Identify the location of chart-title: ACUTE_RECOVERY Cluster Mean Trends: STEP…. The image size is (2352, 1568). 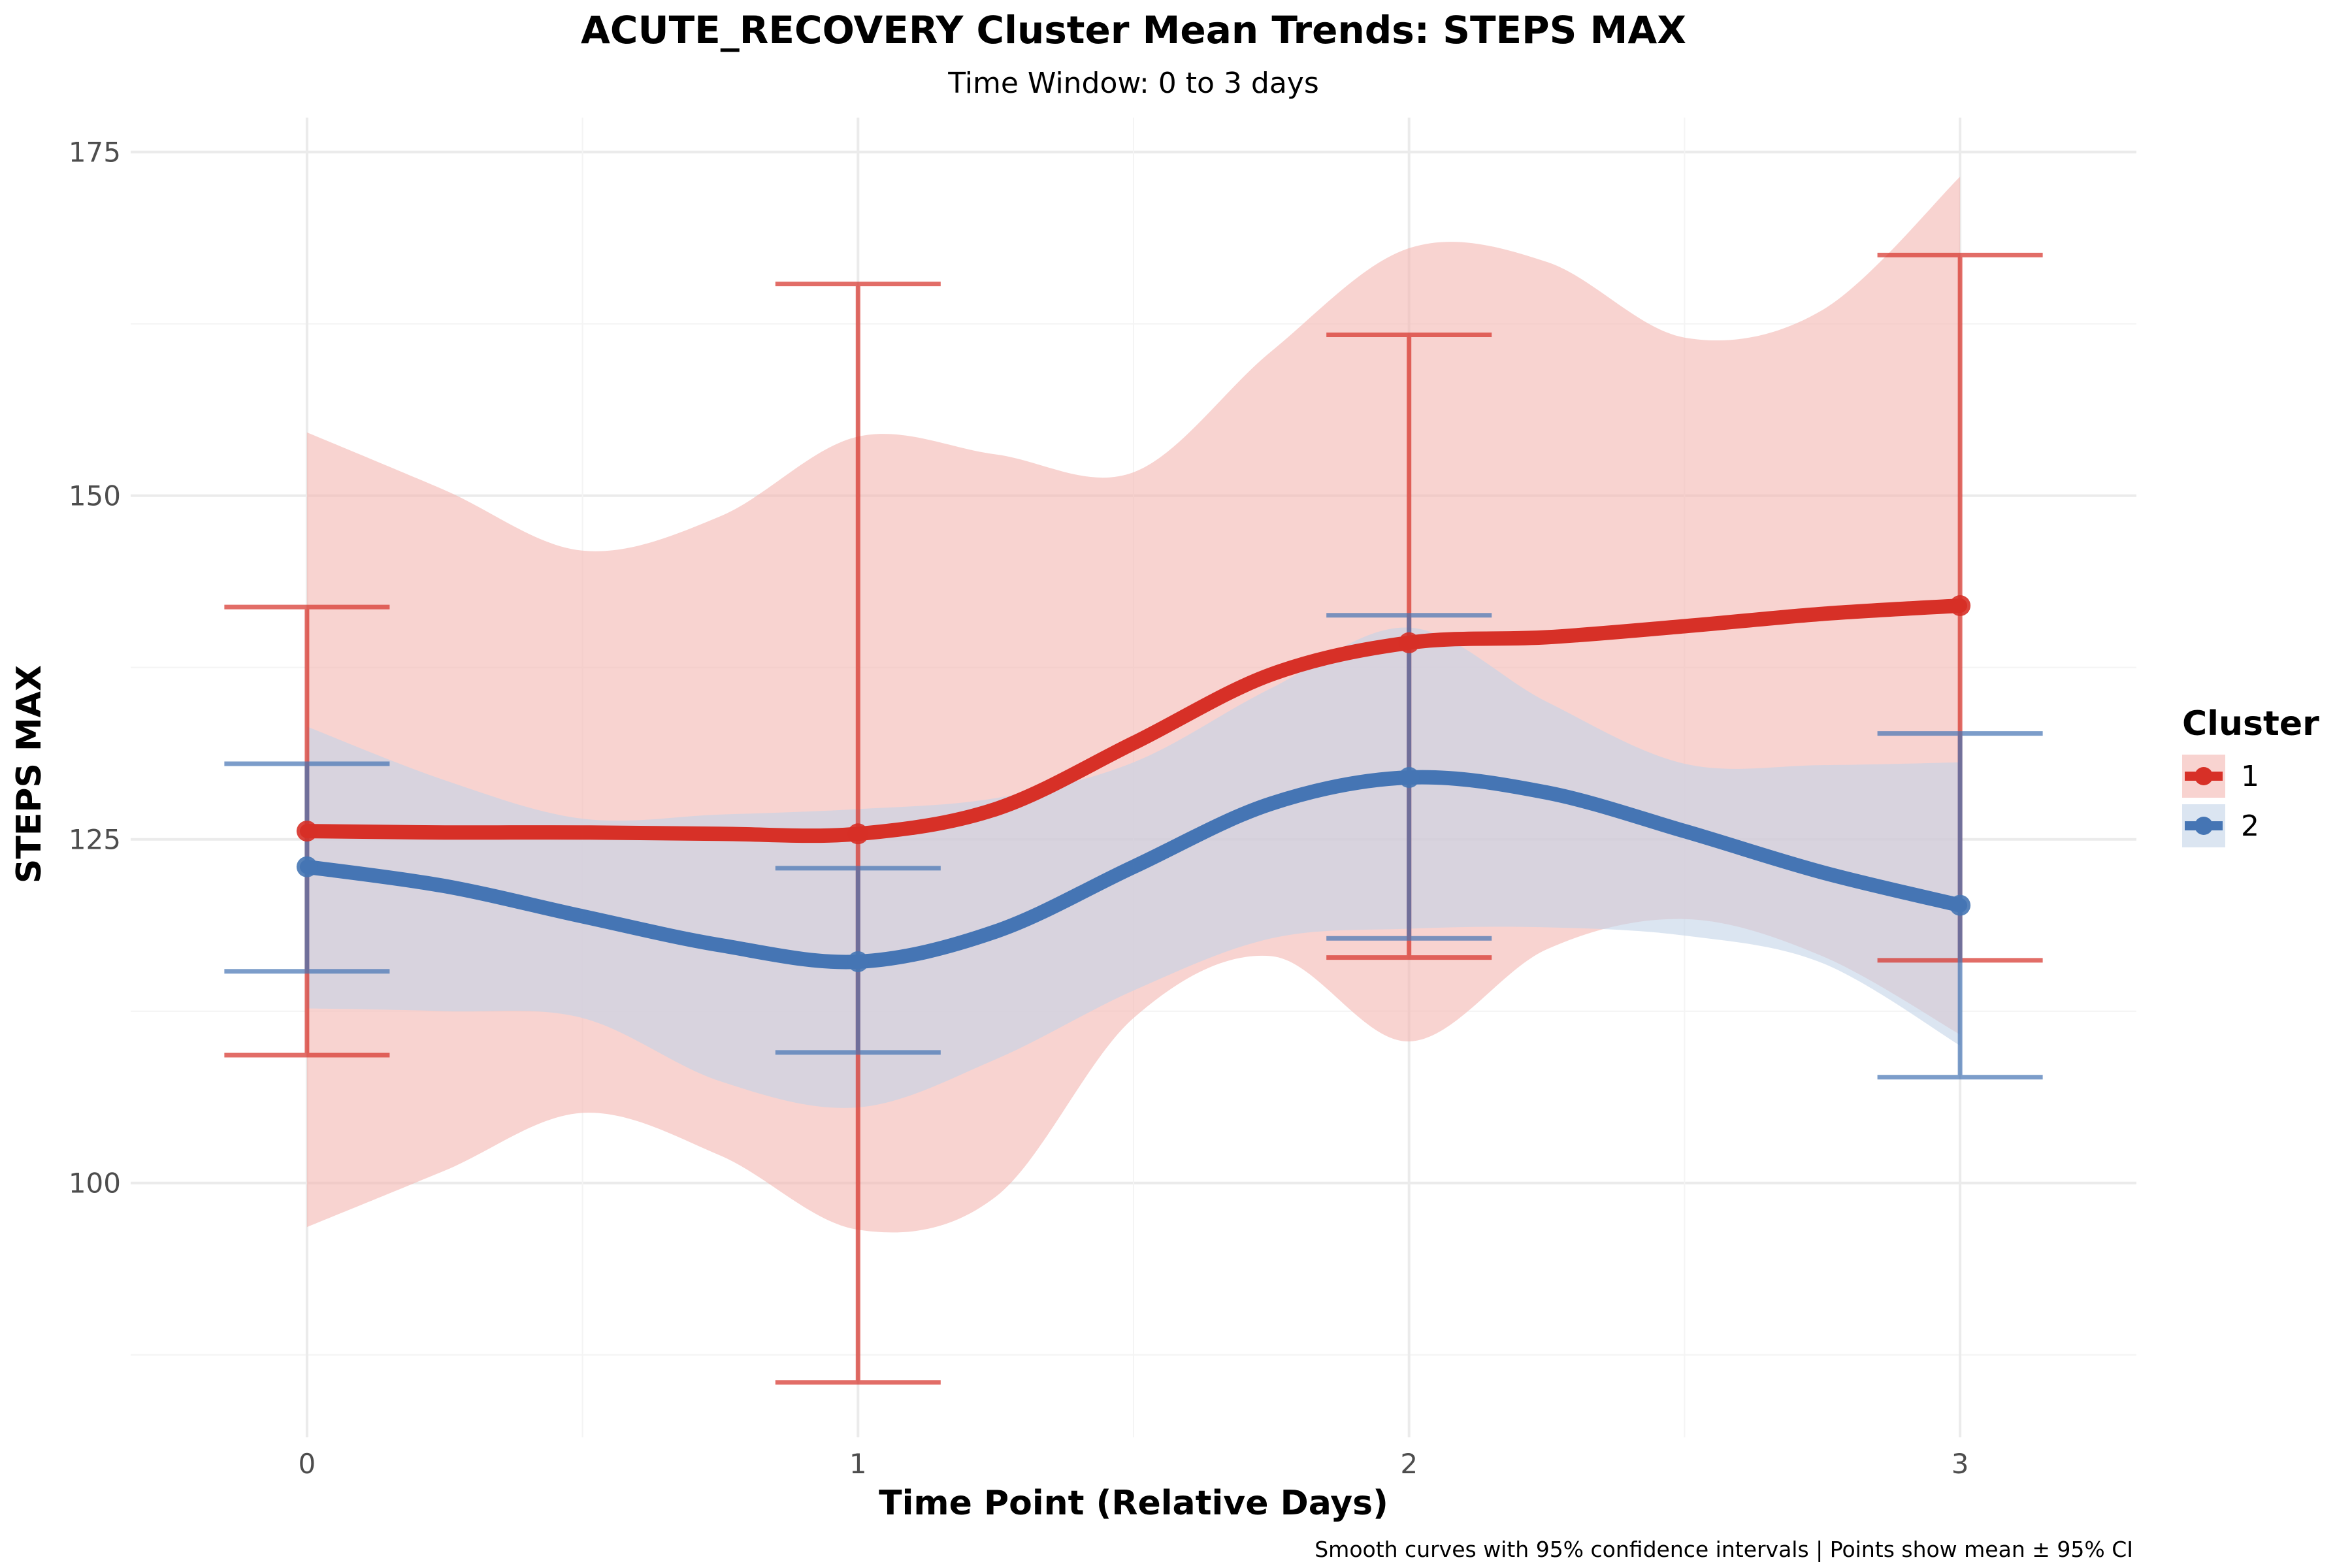
(1133, 30).